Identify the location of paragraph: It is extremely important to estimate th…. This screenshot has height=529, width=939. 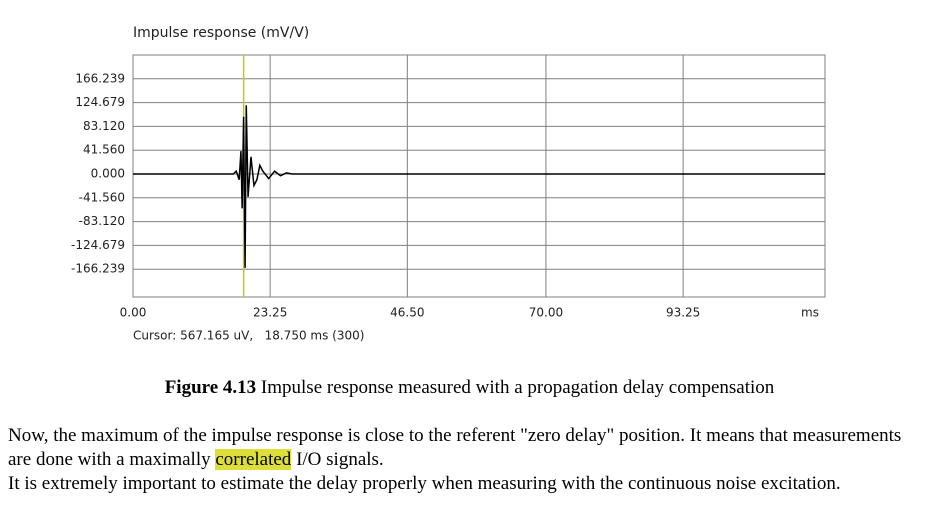
(465, 484).